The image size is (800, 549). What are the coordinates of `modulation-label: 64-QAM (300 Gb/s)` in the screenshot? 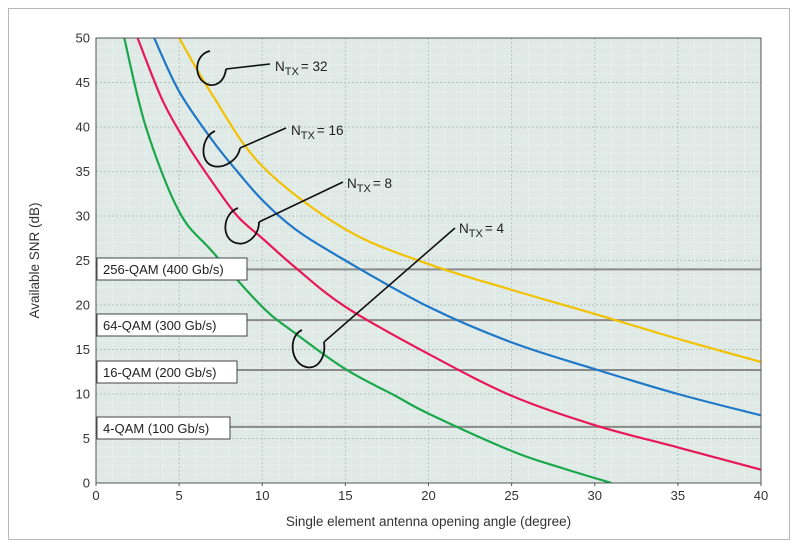 It's located at (159, 325).